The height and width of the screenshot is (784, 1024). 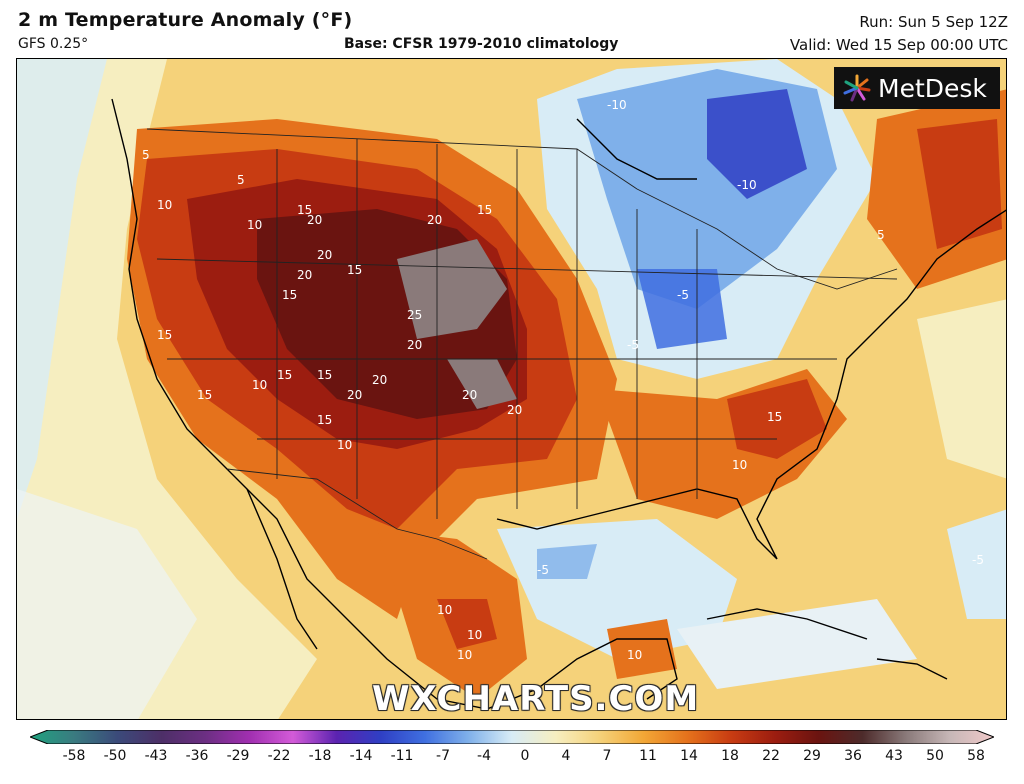 I want to click on colorbar-tick-label: 29, so click(x=812, y=756).